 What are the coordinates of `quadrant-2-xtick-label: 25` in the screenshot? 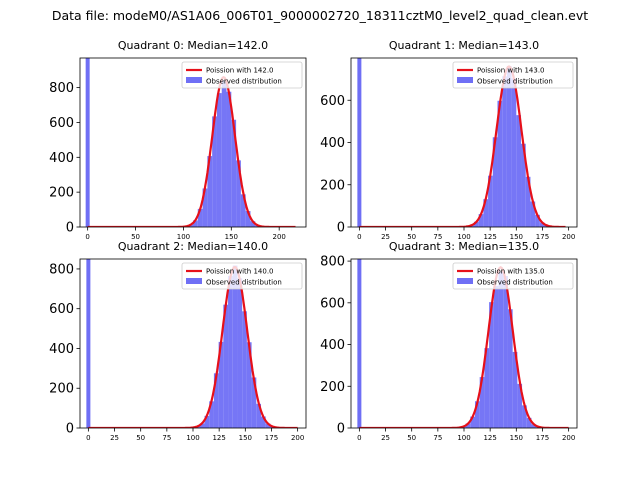 It's located at (114, 438).